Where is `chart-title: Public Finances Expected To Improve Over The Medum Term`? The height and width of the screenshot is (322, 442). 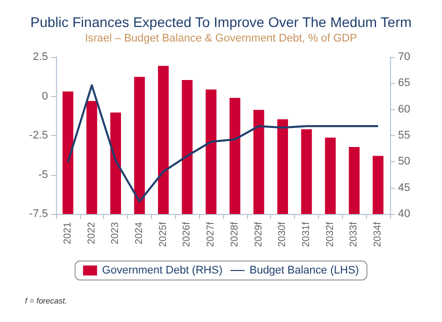
chart-title: Public Finances Expected To Improve Over The Medum Term is located at coordinates (221, 22).